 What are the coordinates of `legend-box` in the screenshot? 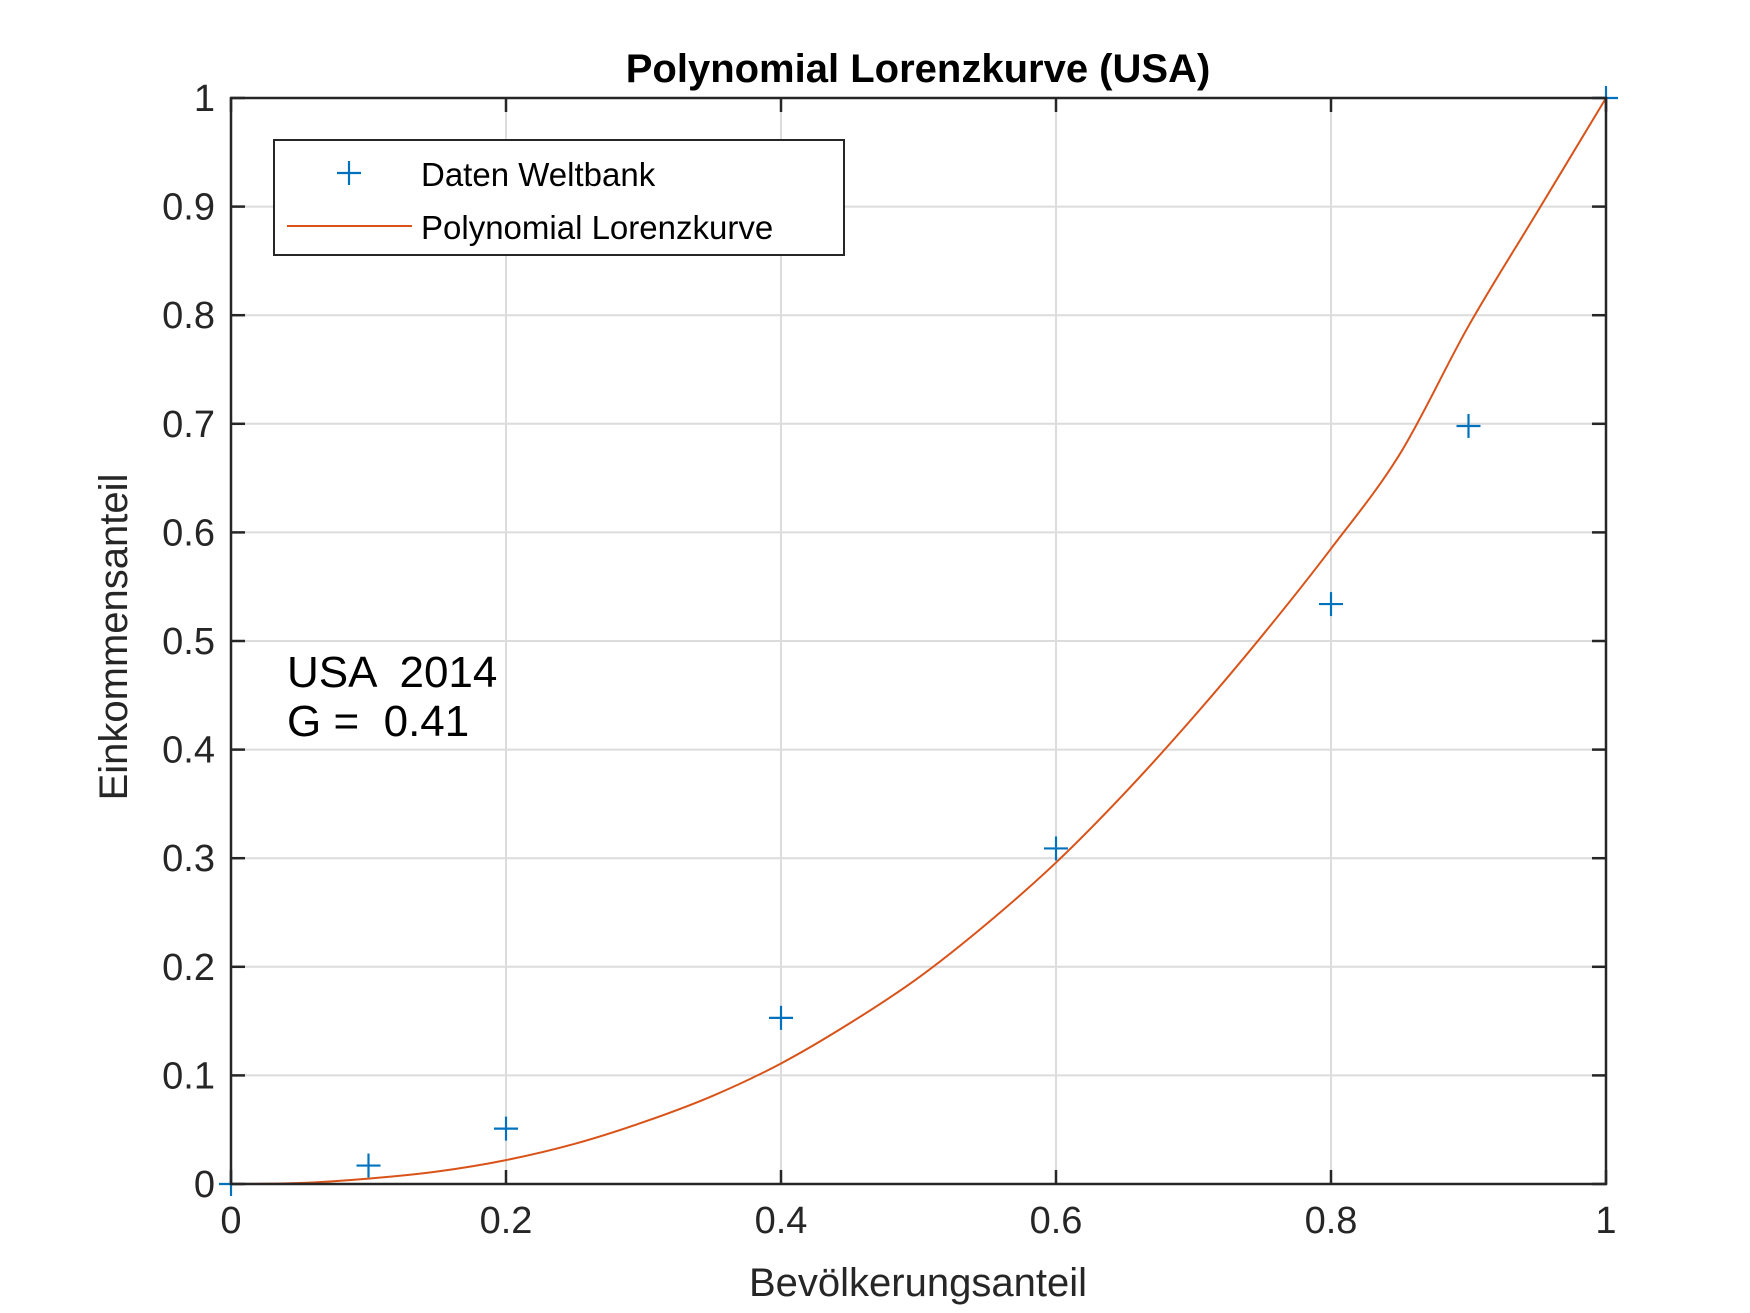 It's located at (559, 197).